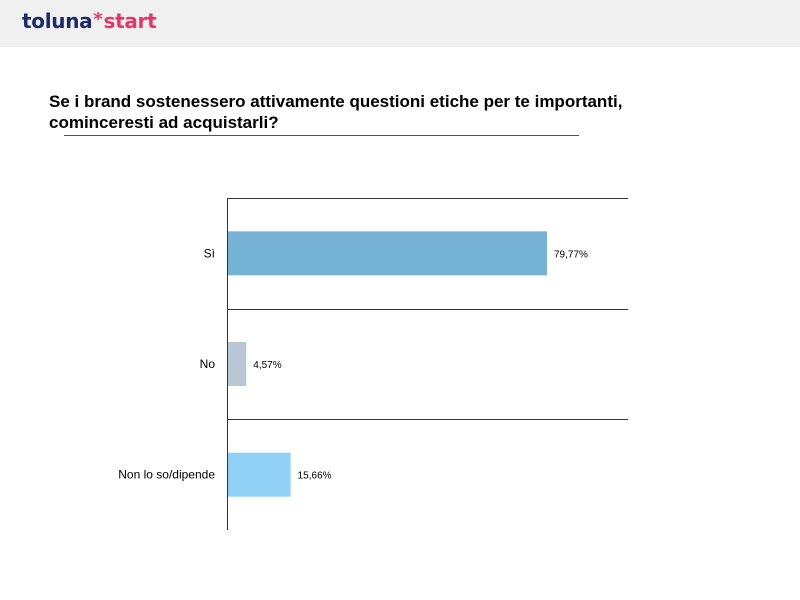  What do you see at coordinates (209, 253) in the screenshot?
I see `category-label: Sì` at bounding box center [209, 253].